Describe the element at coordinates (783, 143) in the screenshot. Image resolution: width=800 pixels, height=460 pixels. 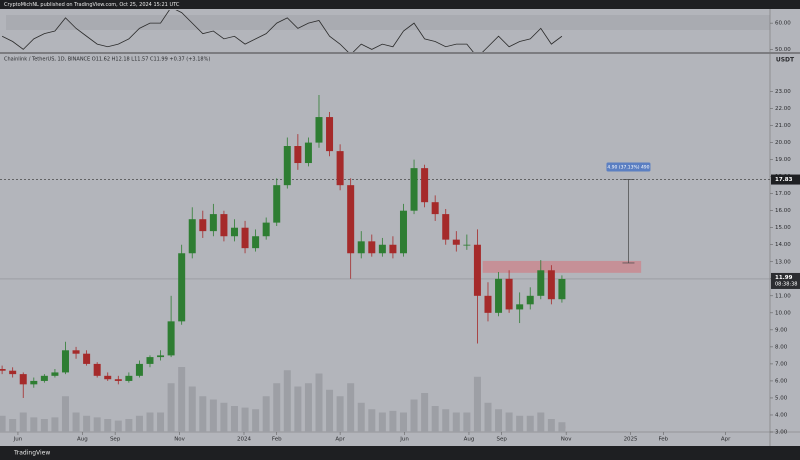
I see `y-tick-label: 20.00` at that location.